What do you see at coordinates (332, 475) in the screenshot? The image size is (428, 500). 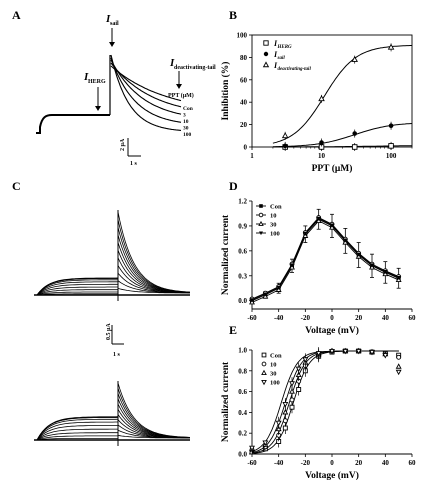 I see `x-axis-label: Voltage (mV)` at bounding box center [332, 475].